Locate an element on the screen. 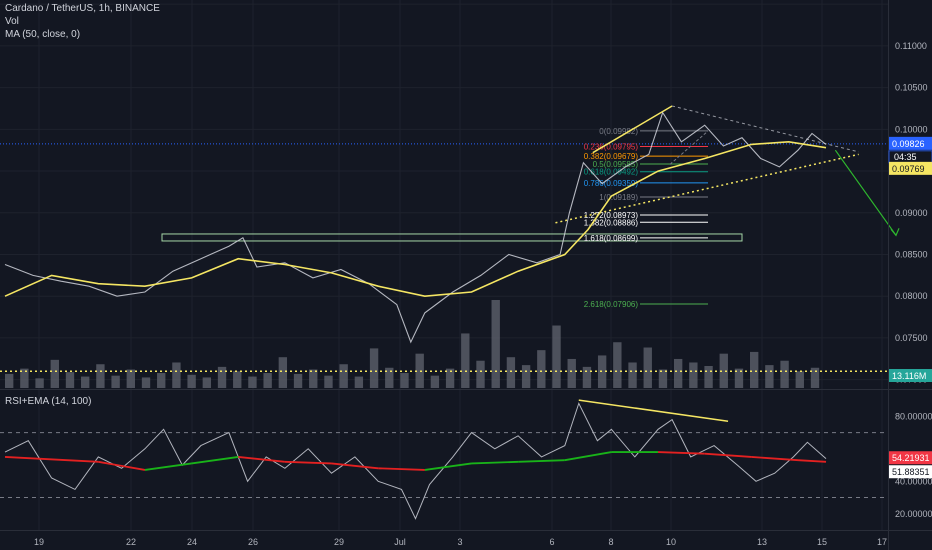 The image size is (932, 550). upper-trendline is located at coordinates (632, 129).